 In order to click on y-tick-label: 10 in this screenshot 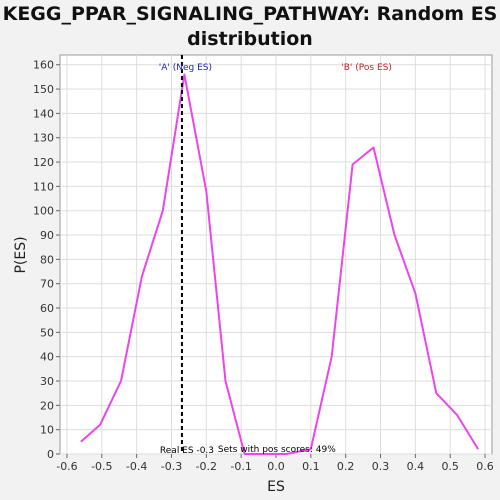, I will do `click(47, 430)`.